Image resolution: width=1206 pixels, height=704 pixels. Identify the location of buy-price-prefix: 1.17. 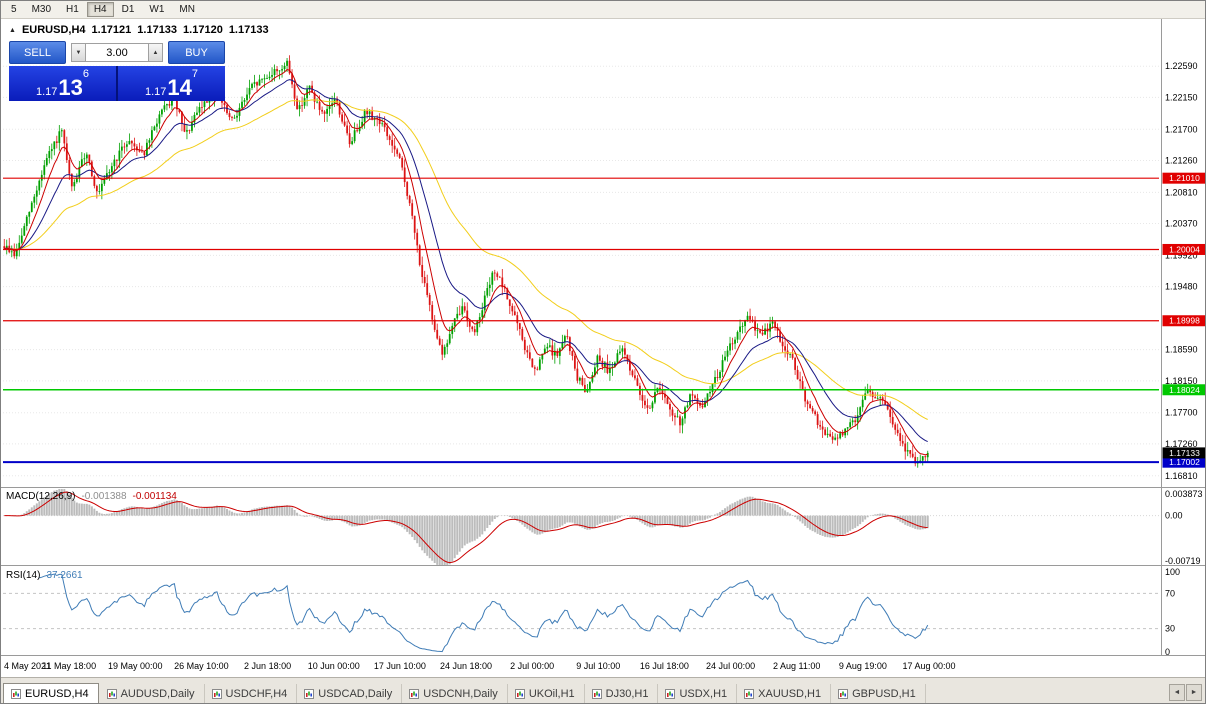
(155, 92).